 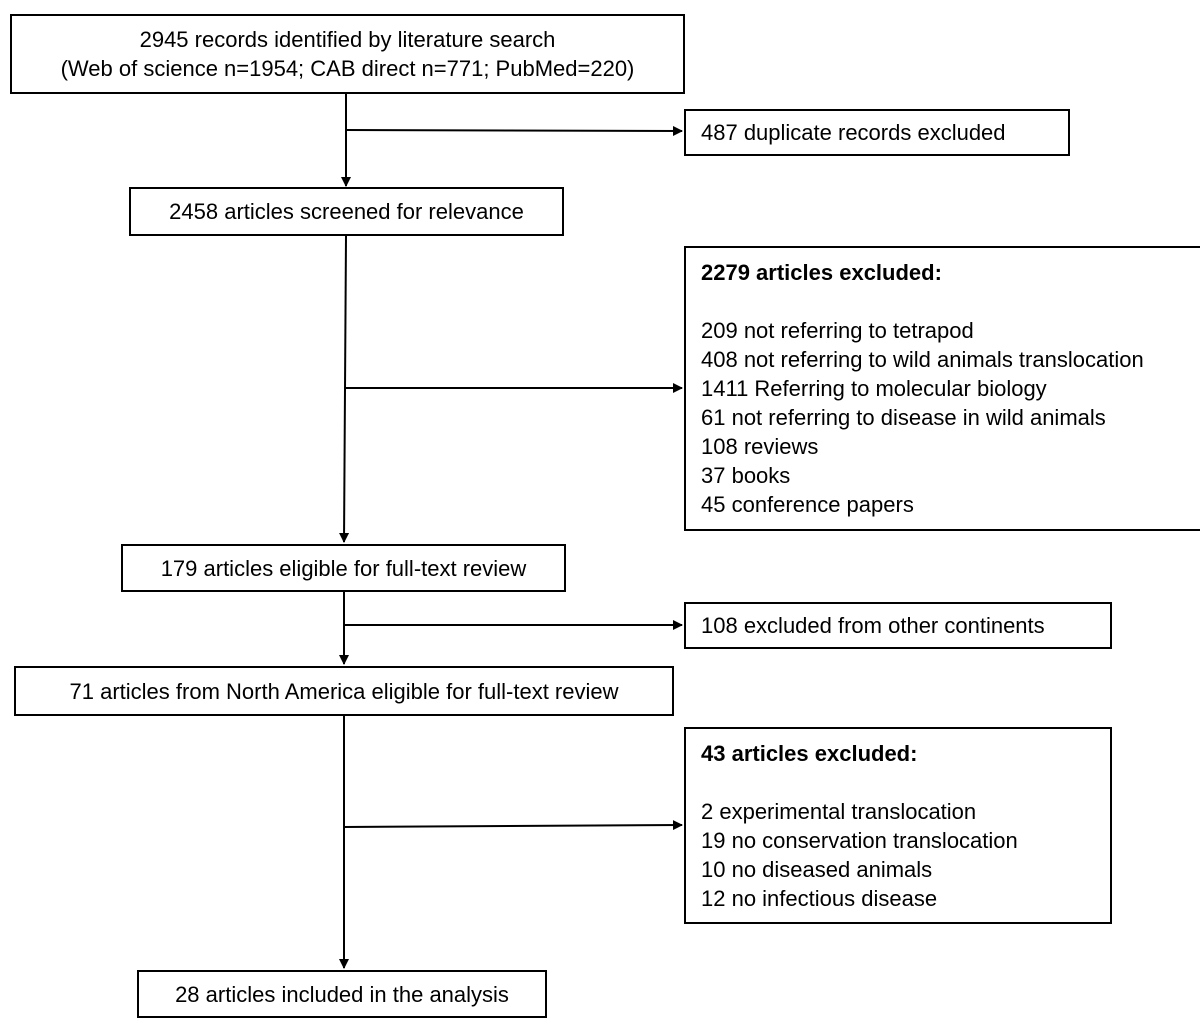 What do you see at coordinates (873, 625) in the screenshot?
I see `continents-label: 108 excluded from other continents` at bounding box center [873, 625].